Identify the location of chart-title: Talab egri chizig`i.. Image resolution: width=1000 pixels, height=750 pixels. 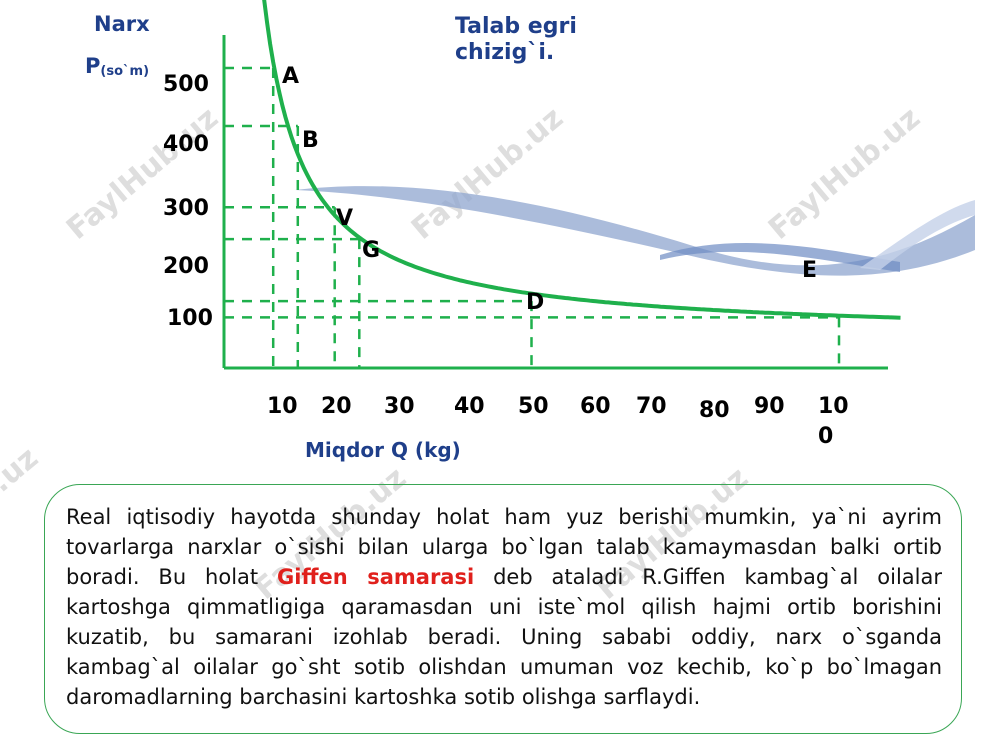
(516, 40).